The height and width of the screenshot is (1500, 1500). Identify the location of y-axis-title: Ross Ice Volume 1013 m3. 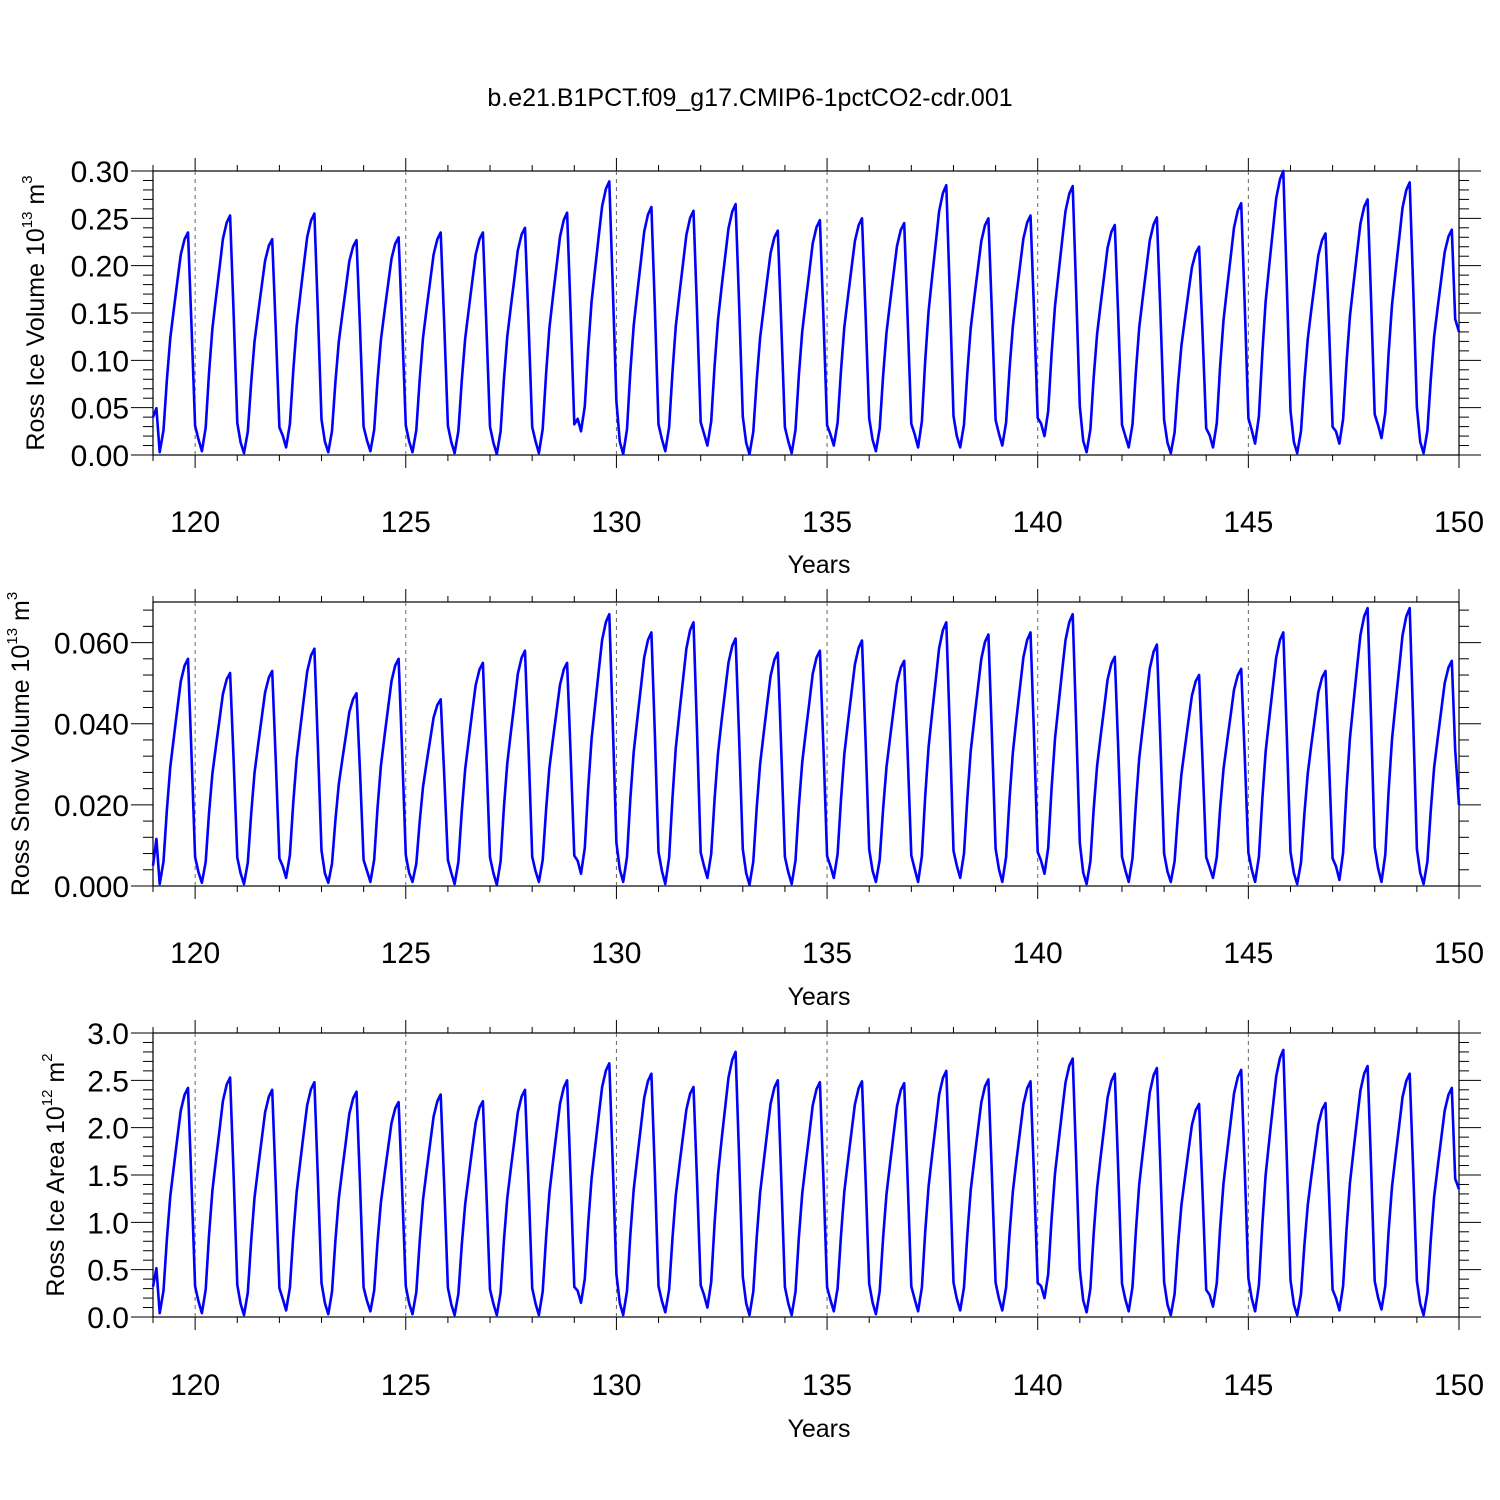
(34, 312).